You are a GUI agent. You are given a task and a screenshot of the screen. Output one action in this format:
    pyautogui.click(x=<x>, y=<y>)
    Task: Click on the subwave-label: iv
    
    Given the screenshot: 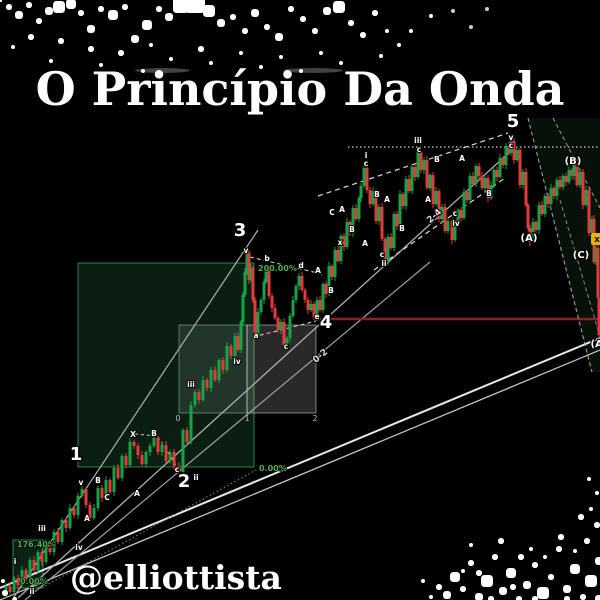 What is the action you would take?
    pyautogui.click(x=79, y=547)
    